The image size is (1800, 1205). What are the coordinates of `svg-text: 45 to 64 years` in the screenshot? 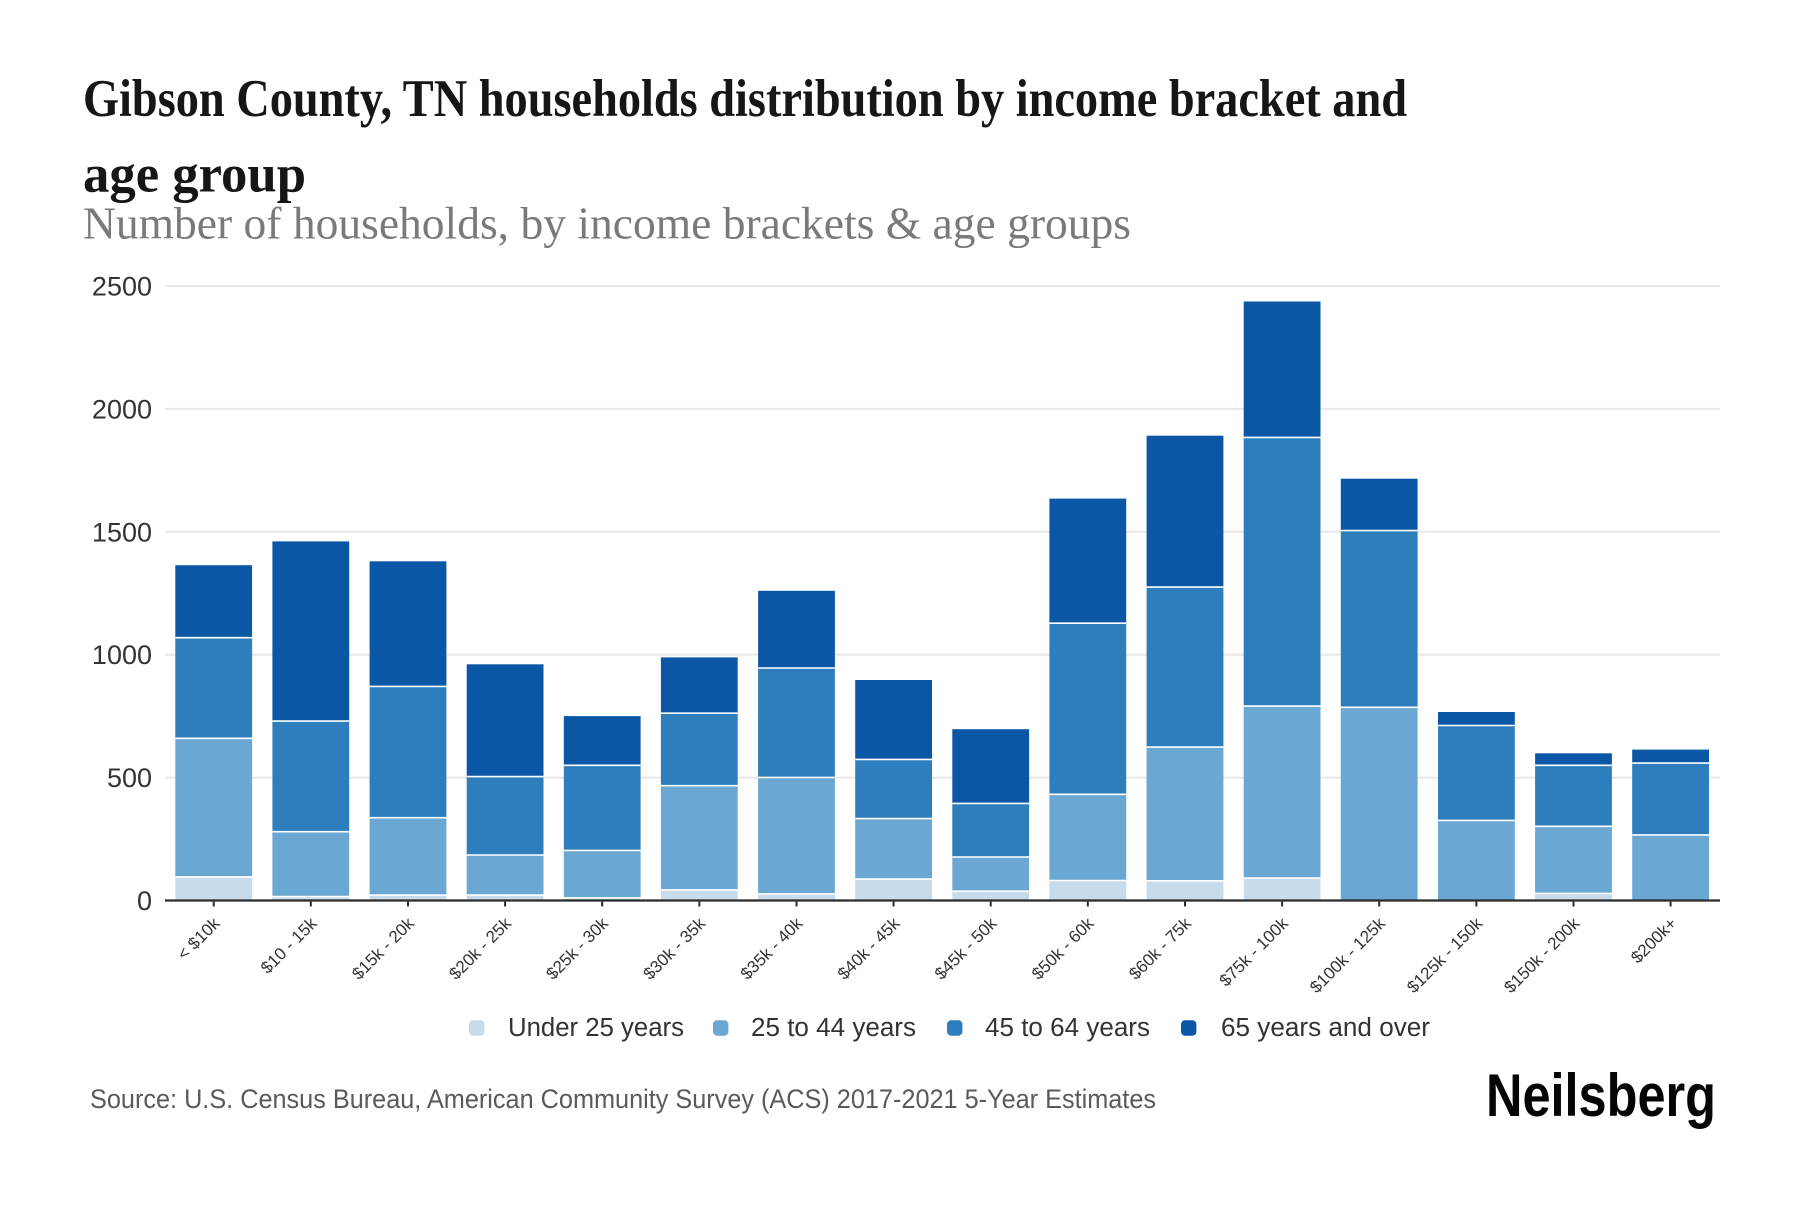 It's located at (1067, 1028).